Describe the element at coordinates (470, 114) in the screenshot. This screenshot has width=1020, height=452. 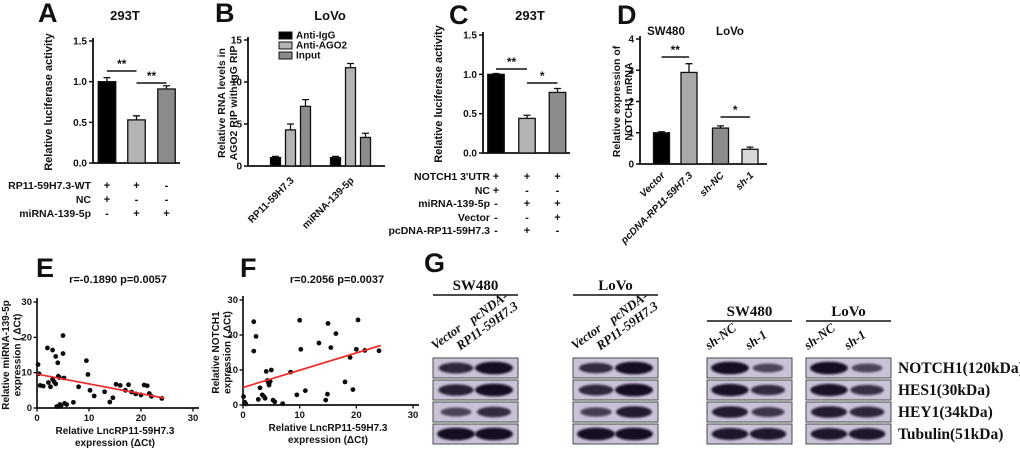
I see `y-tick-label: 0.5` at that location.